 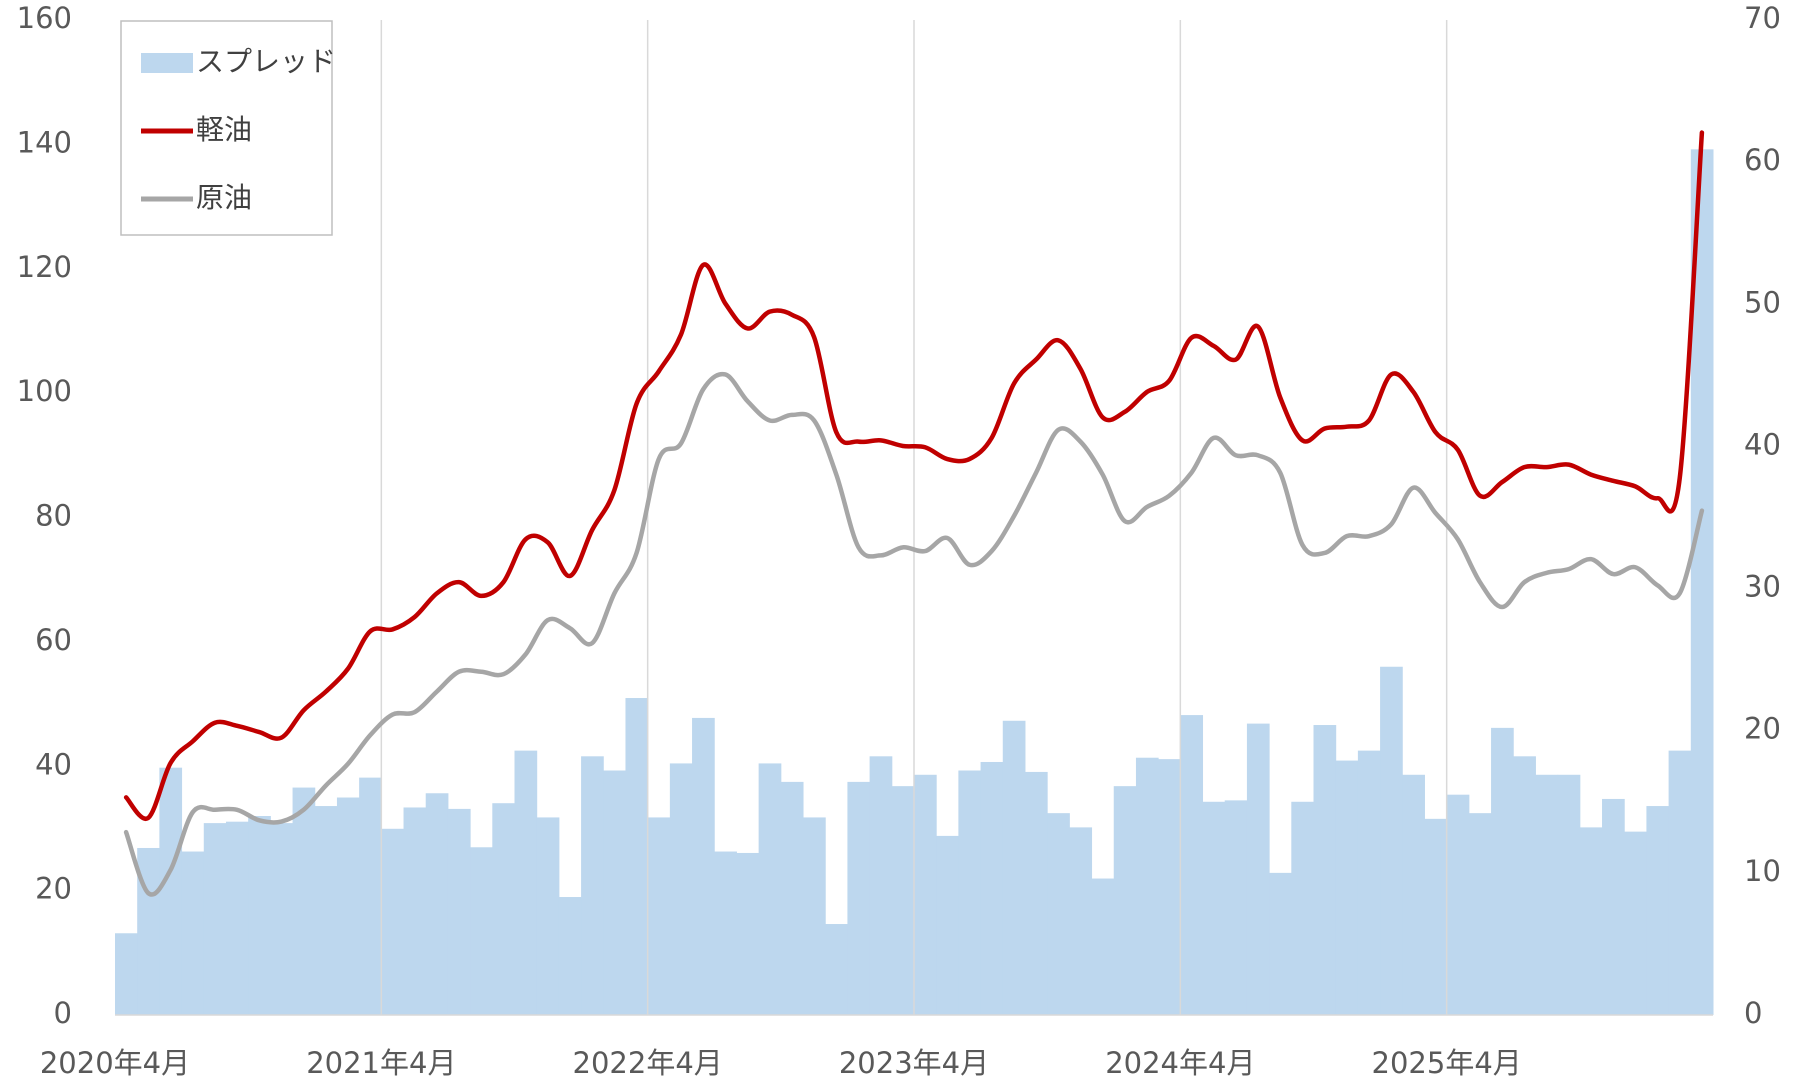 I want to click on x-tick-label: 2020年4月, so click(x=115, y=1062).